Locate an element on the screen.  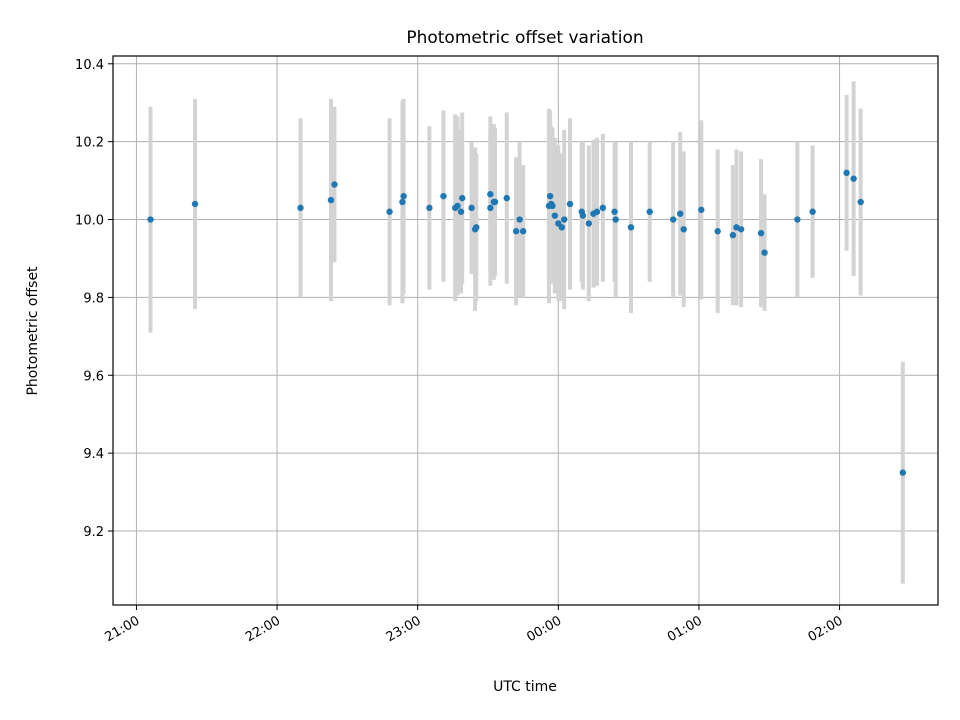
y-tick-label: 9.8 is located at coordinates (93, 298).